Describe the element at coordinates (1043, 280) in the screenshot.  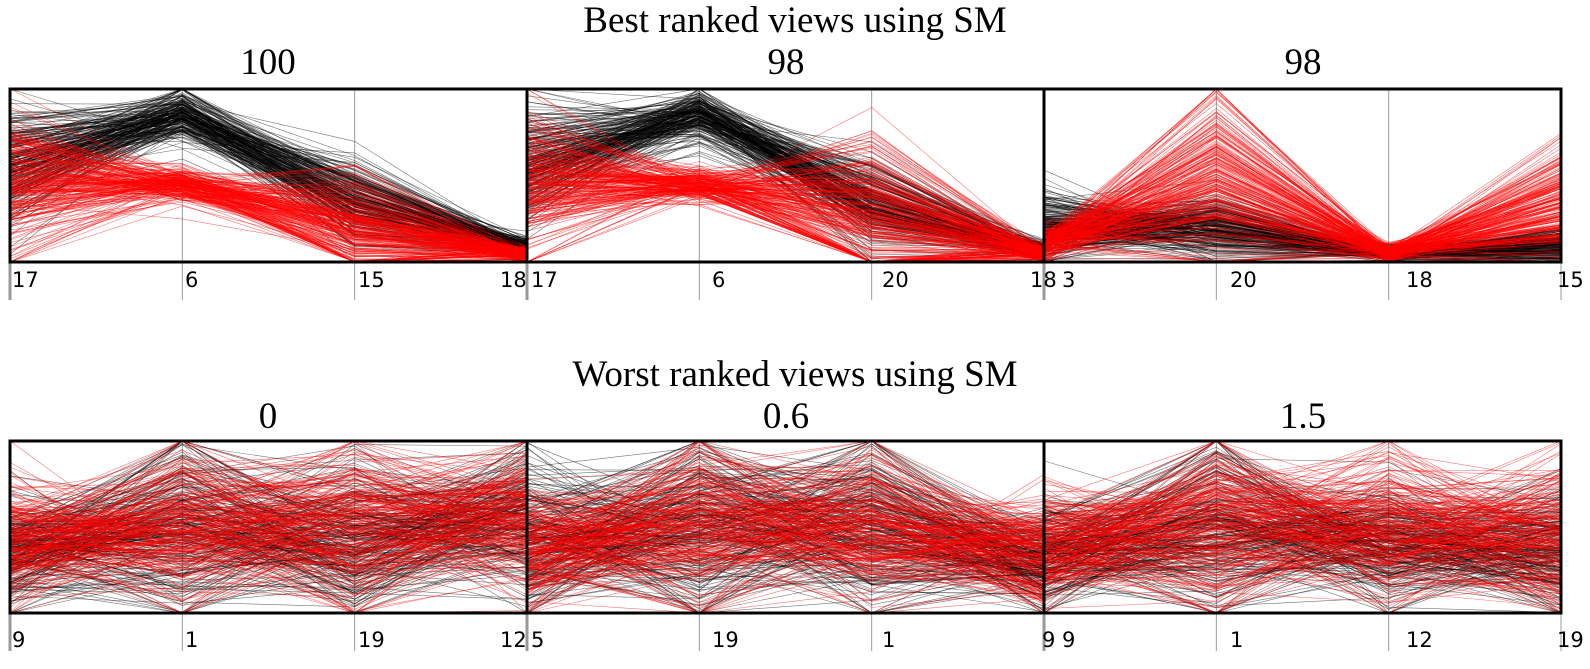
I see `axis-label-best-2-d: 18` at that location.